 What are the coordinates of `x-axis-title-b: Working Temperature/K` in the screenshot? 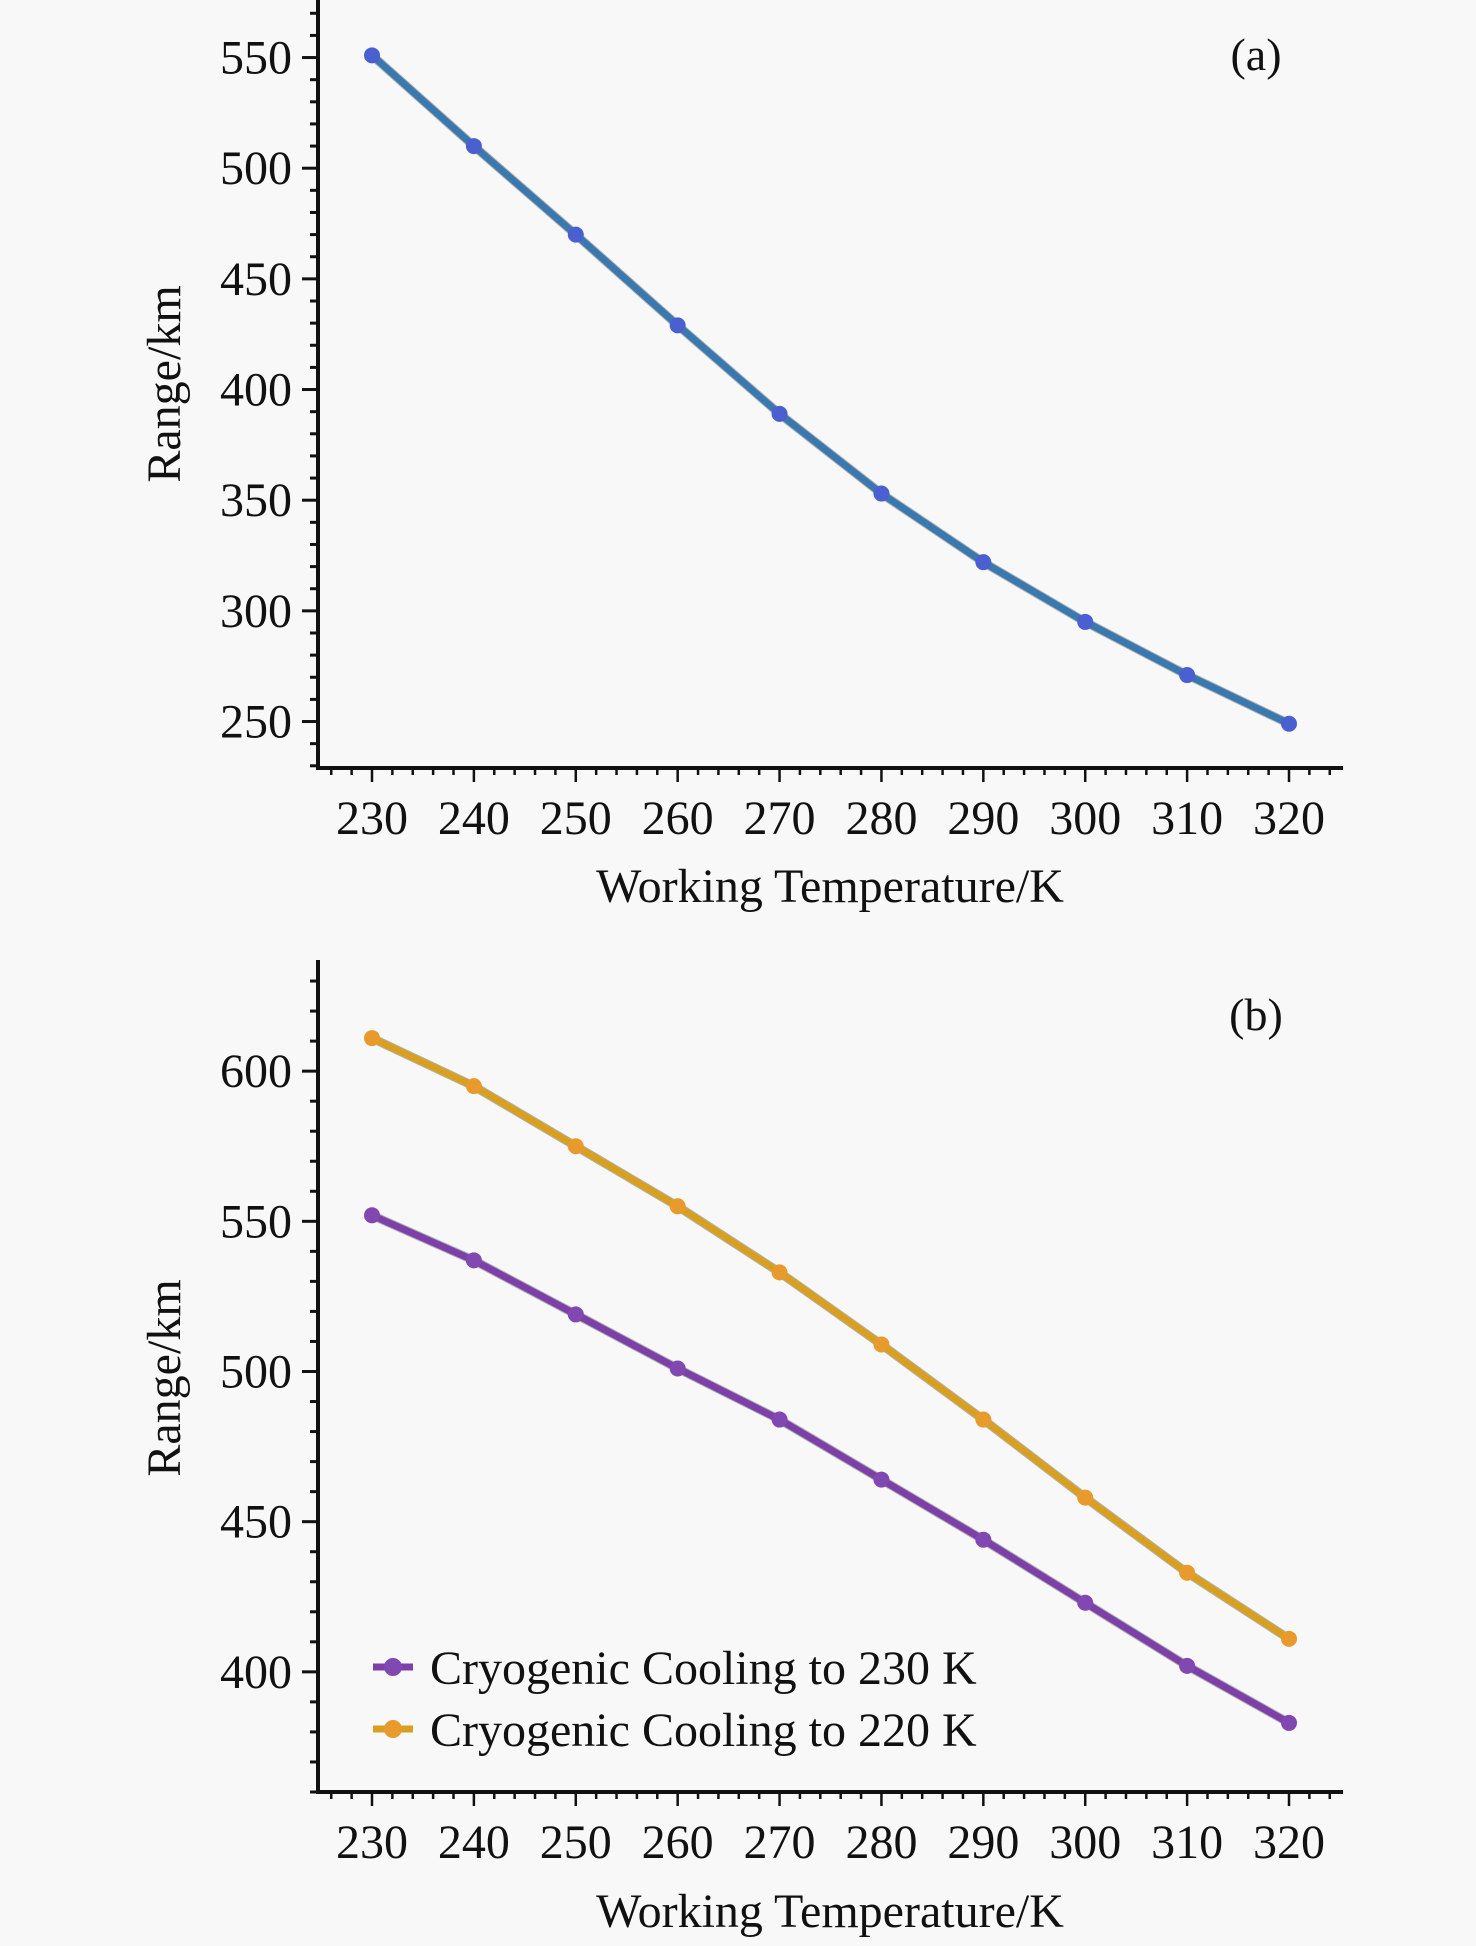 It's located at (830, 1911).